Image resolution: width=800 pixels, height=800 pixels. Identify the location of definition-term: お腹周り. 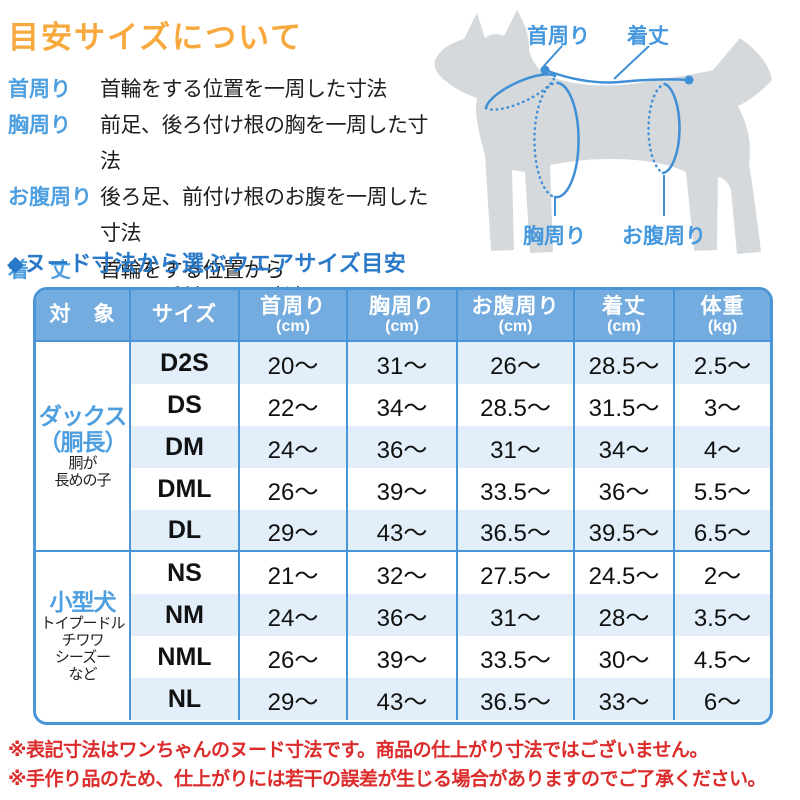
(50, 197).